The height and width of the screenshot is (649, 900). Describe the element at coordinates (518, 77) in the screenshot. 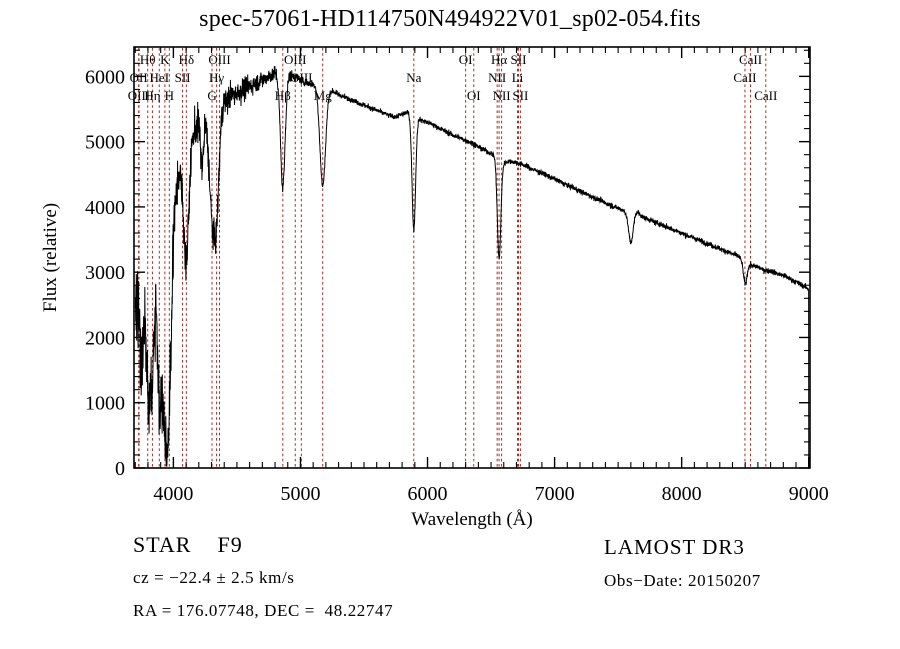

I see `spectral-line-label: Li` at that location.